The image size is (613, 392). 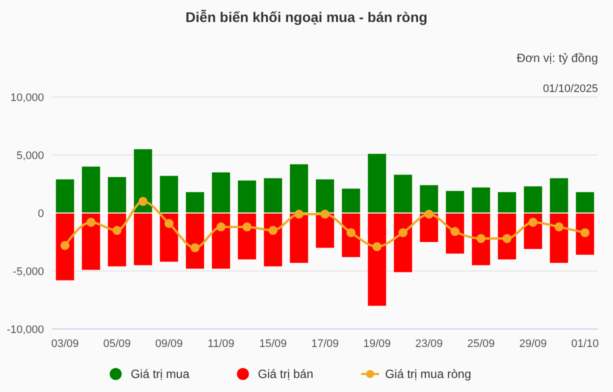 I want to click on x-tick-label: 19/09, so click(x=377, y=344).